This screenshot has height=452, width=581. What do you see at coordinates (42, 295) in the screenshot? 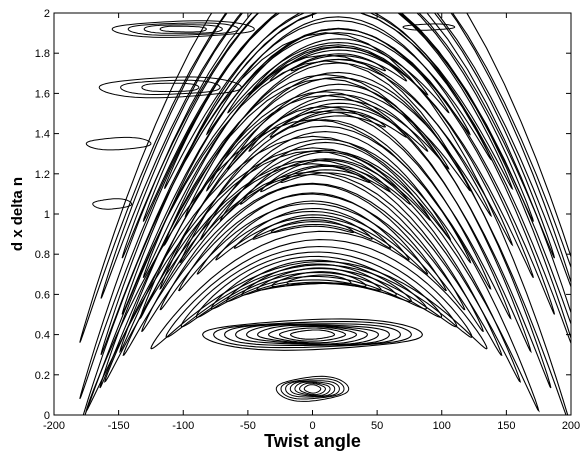
I see `y-tick-label: 0.6` at bounding box center [42, 295].